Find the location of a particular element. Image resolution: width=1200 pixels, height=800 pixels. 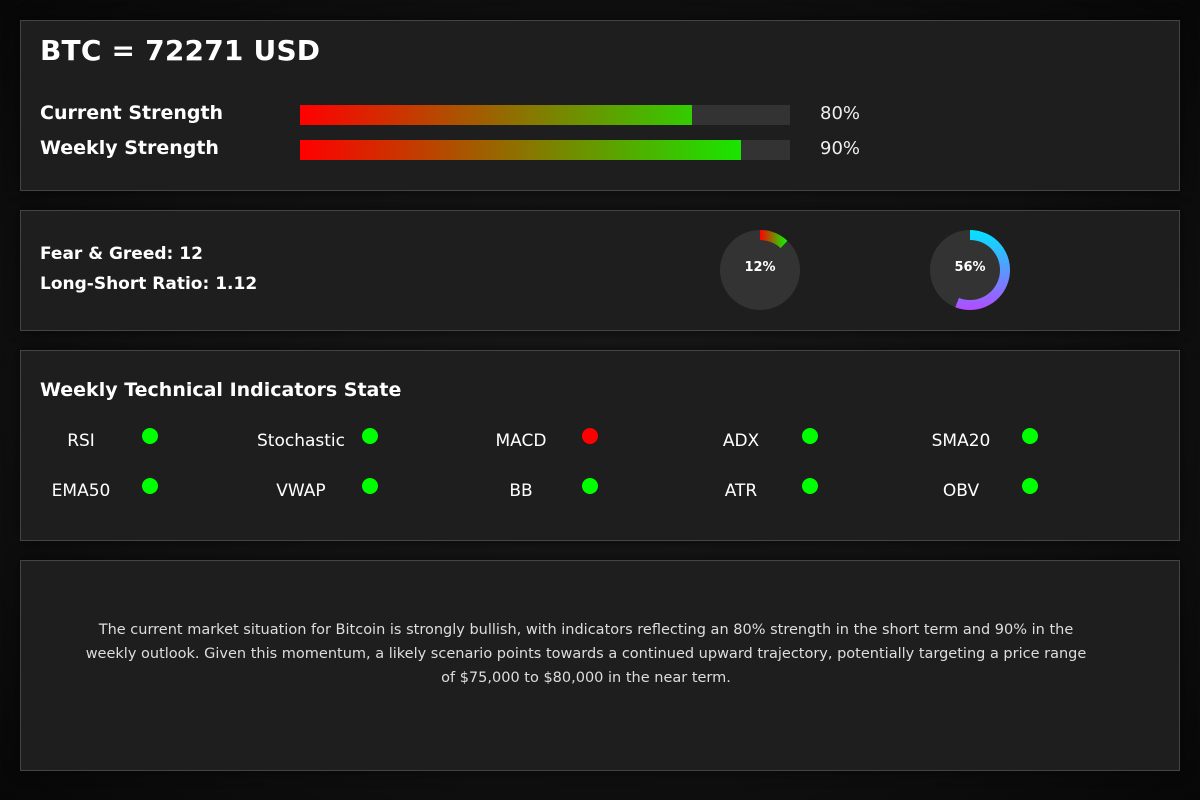

indicator-name: OBV is located at coordinates (961, 491).